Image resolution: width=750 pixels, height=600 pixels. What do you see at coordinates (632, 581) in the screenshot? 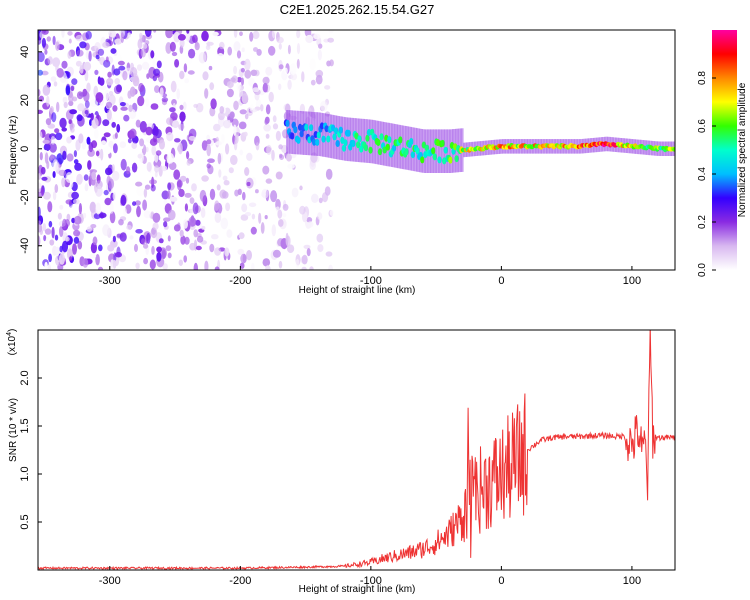
I see `x-tick-label: 100` at bounding box center [632, 581].